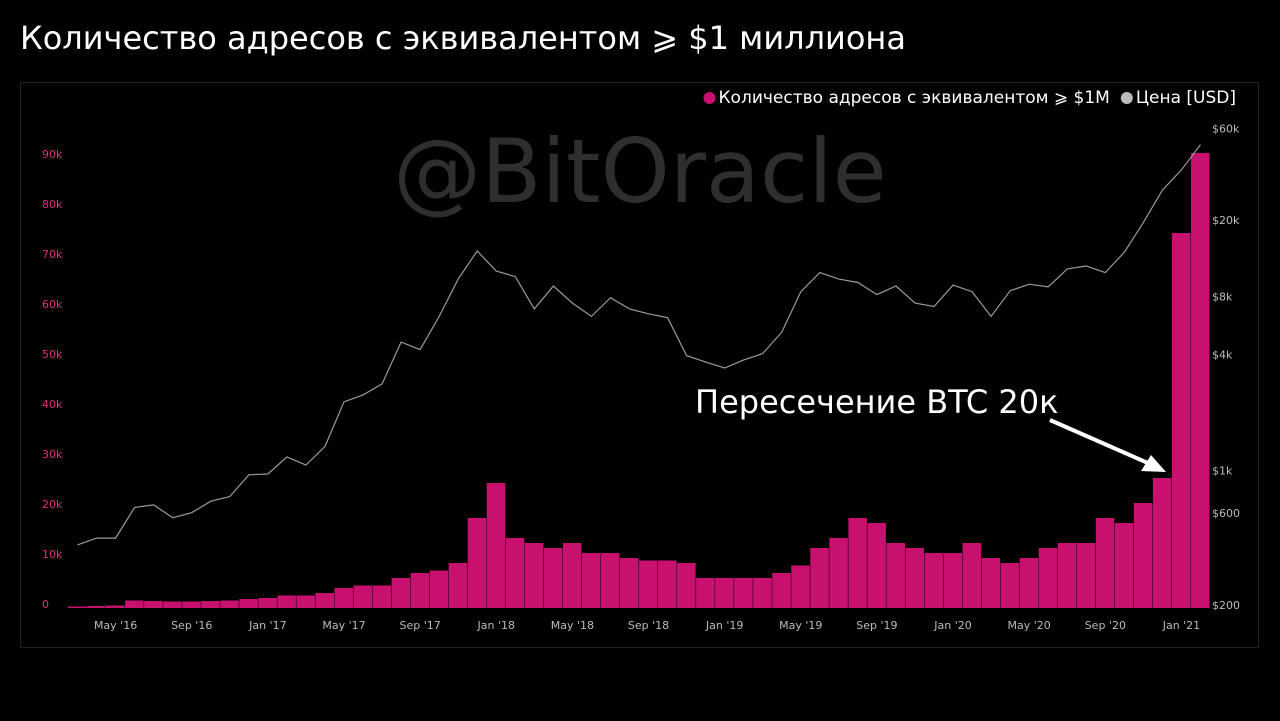 The height and width of the screenshot is (721, 1280). Describe the element at coordinates (709, 98) in the screenshot. I see `legend-marker` at that location.